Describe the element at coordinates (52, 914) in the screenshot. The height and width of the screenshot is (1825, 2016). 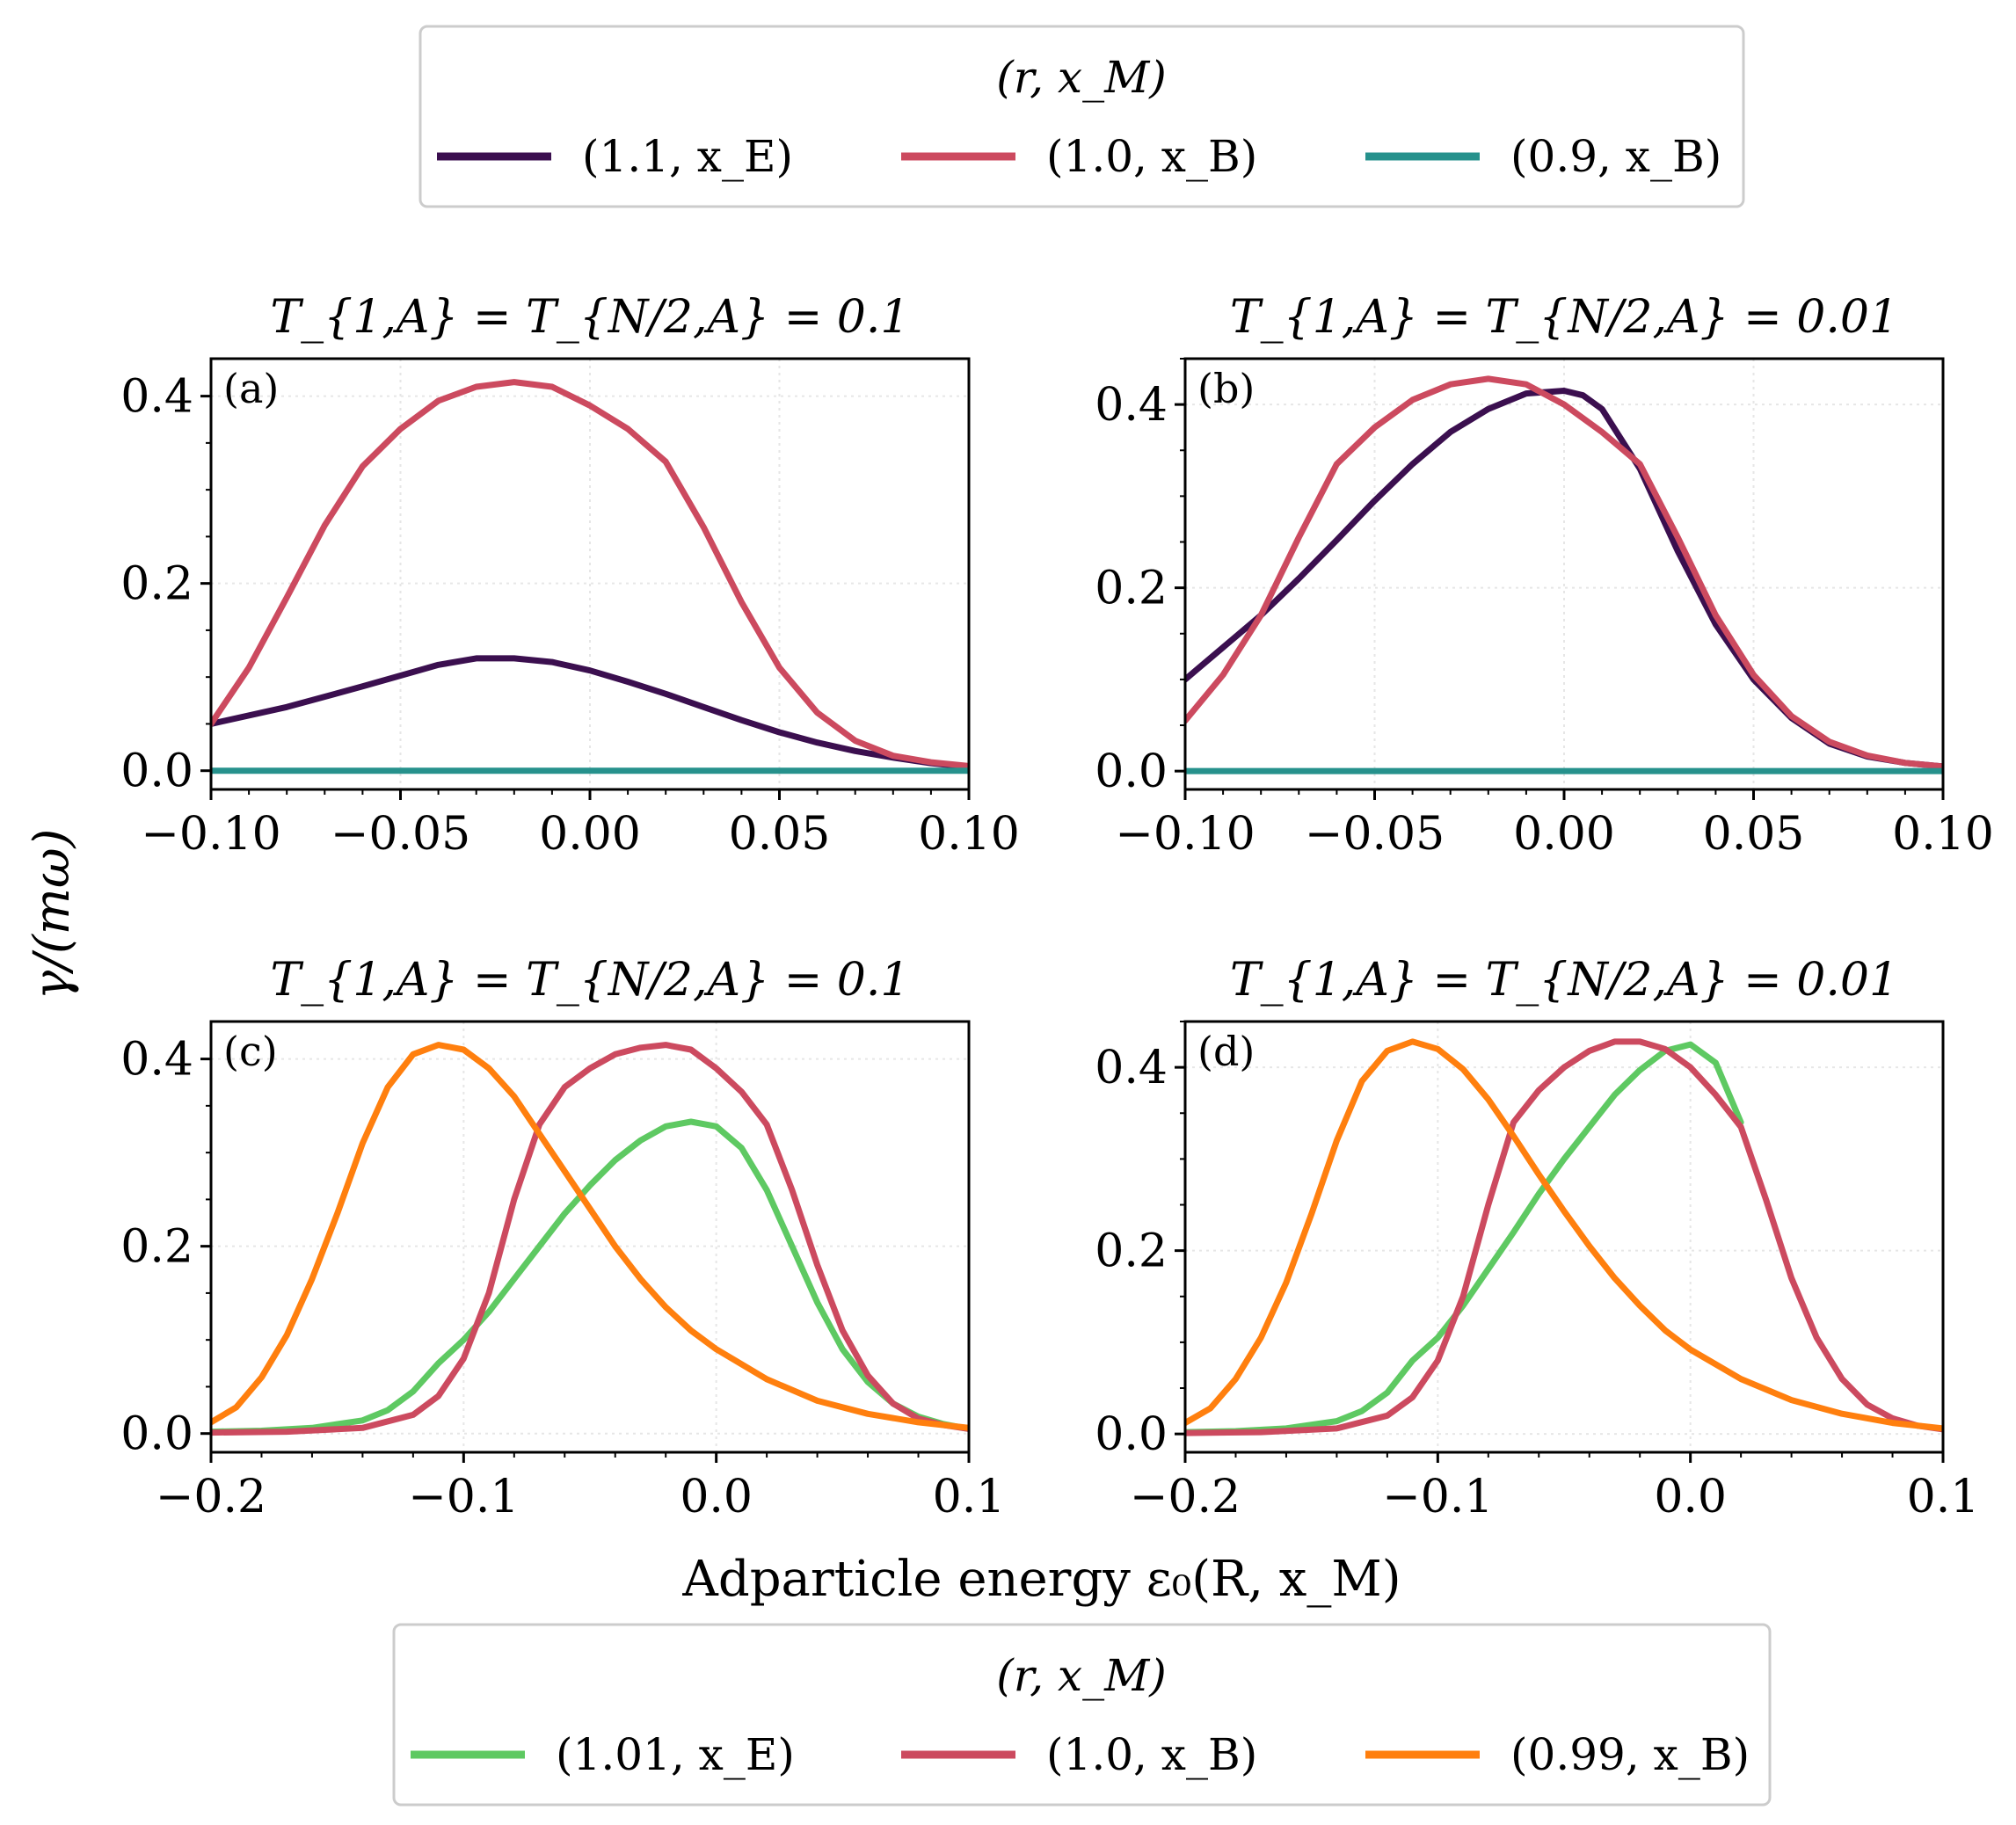
I see `y-axis-label: γ/(mω)` at that location.